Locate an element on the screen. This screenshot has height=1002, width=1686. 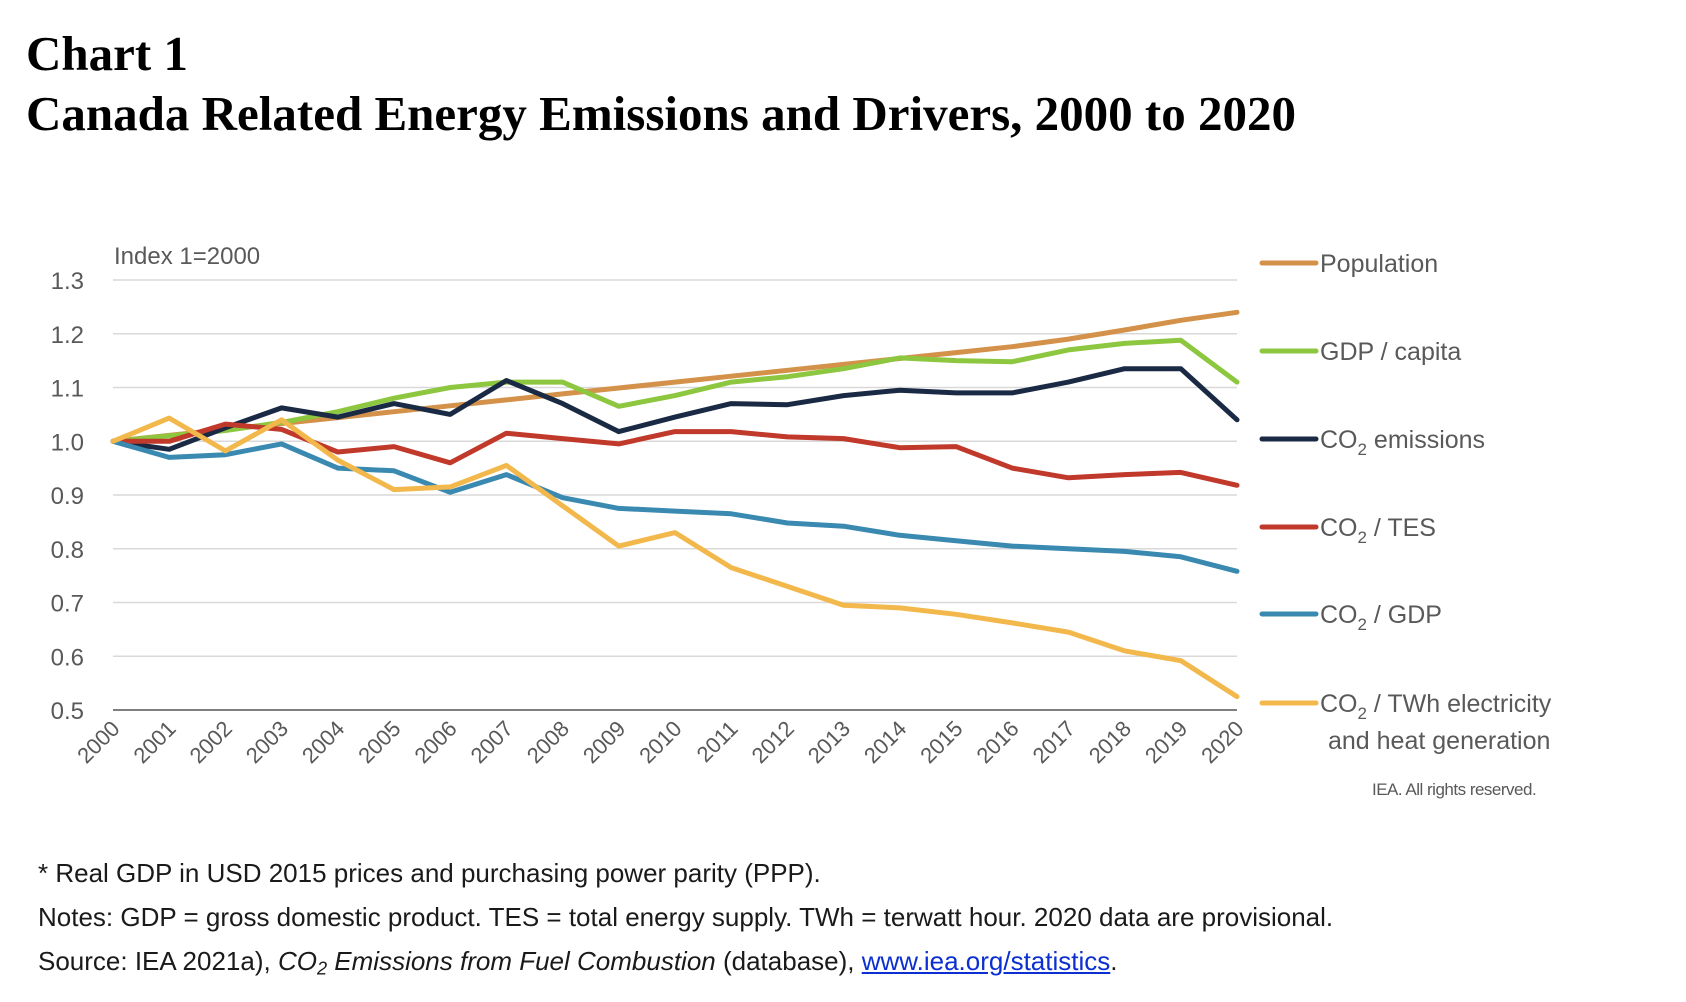
legend-label: Population is located at coordinates (1379, 264).